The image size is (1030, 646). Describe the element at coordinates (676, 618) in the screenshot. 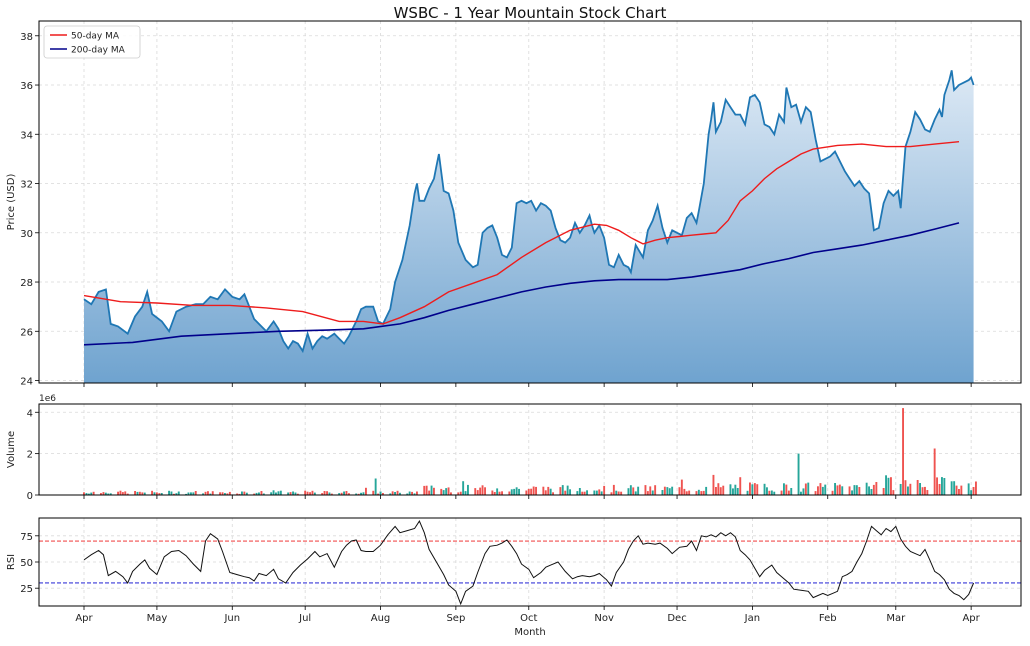

I see `x-tick-label: Dec` at that location.